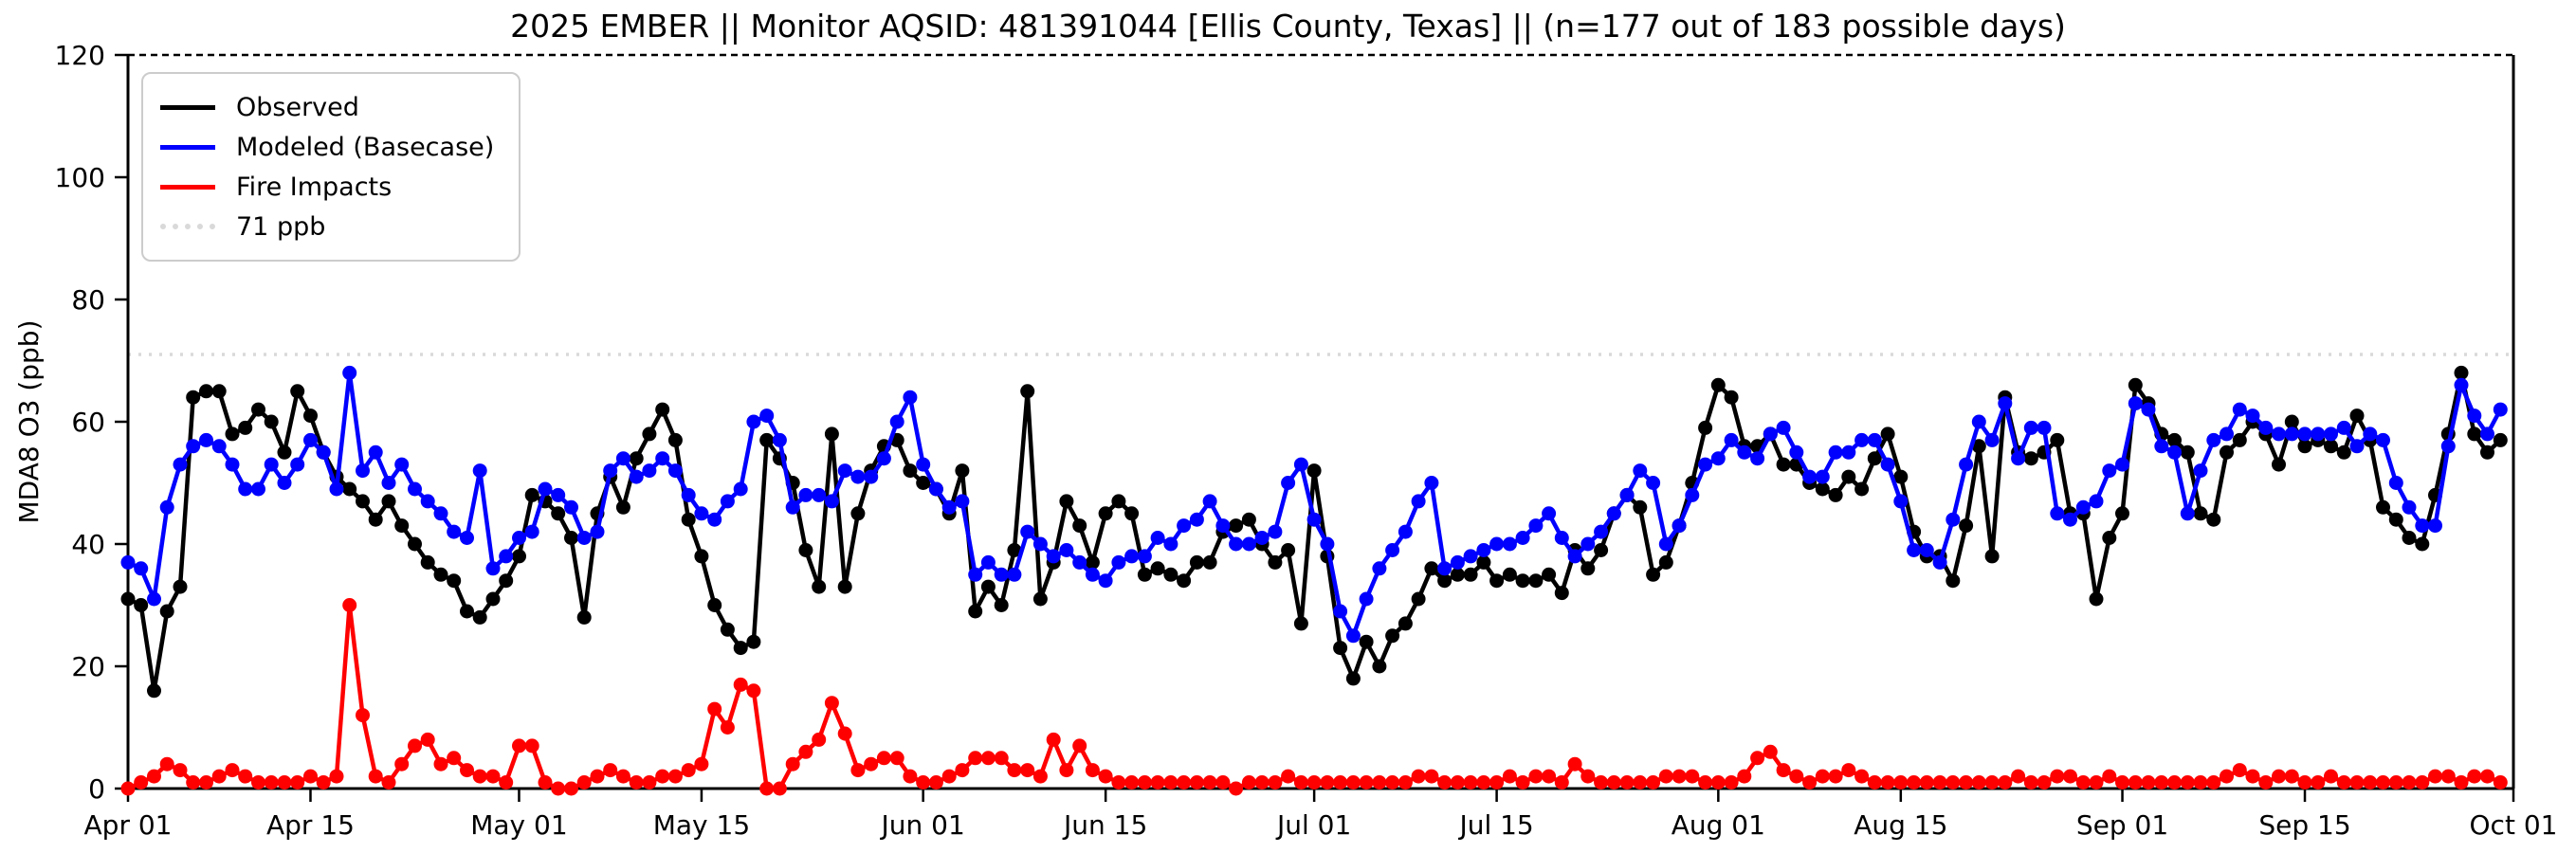  What do you see at coordinates (1495, 825) in the screenshot?
I see `x-tick-label: Jul 15` at bounding box center [1495, 825].